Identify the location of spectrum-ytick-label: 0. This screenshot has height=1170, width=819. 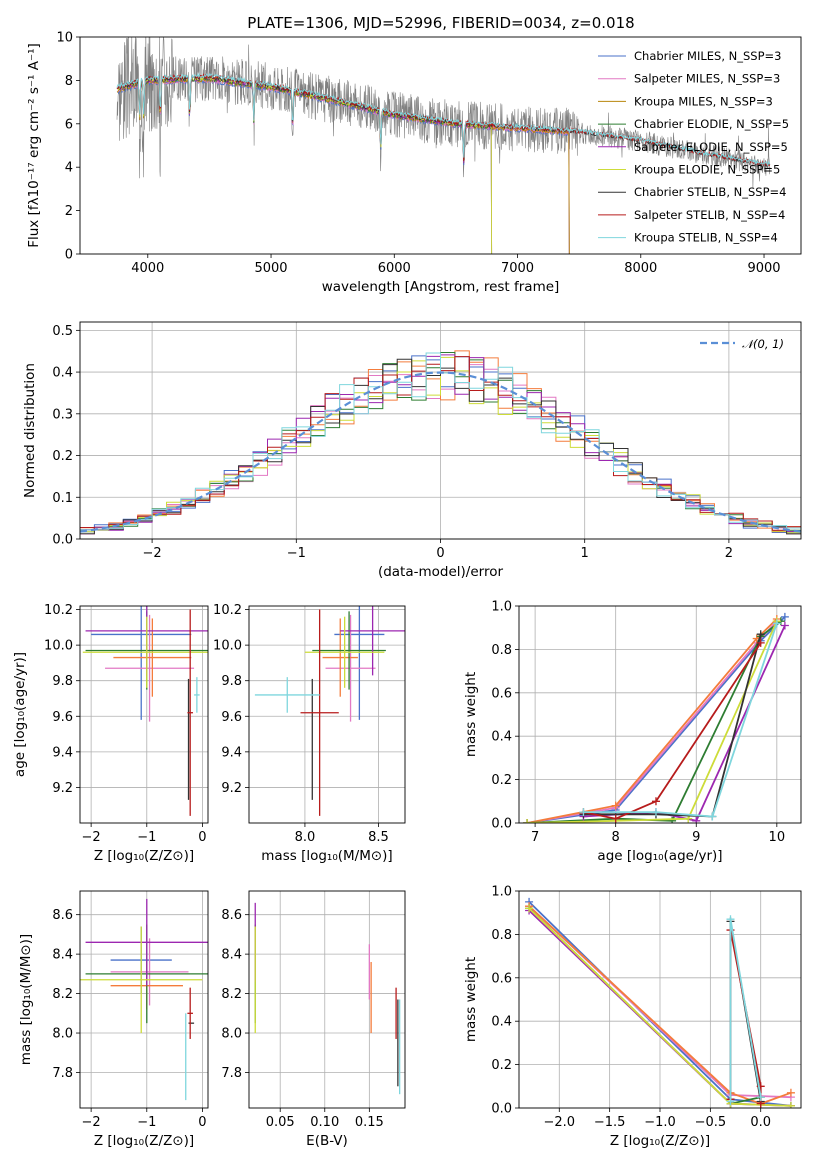
(69, 255).